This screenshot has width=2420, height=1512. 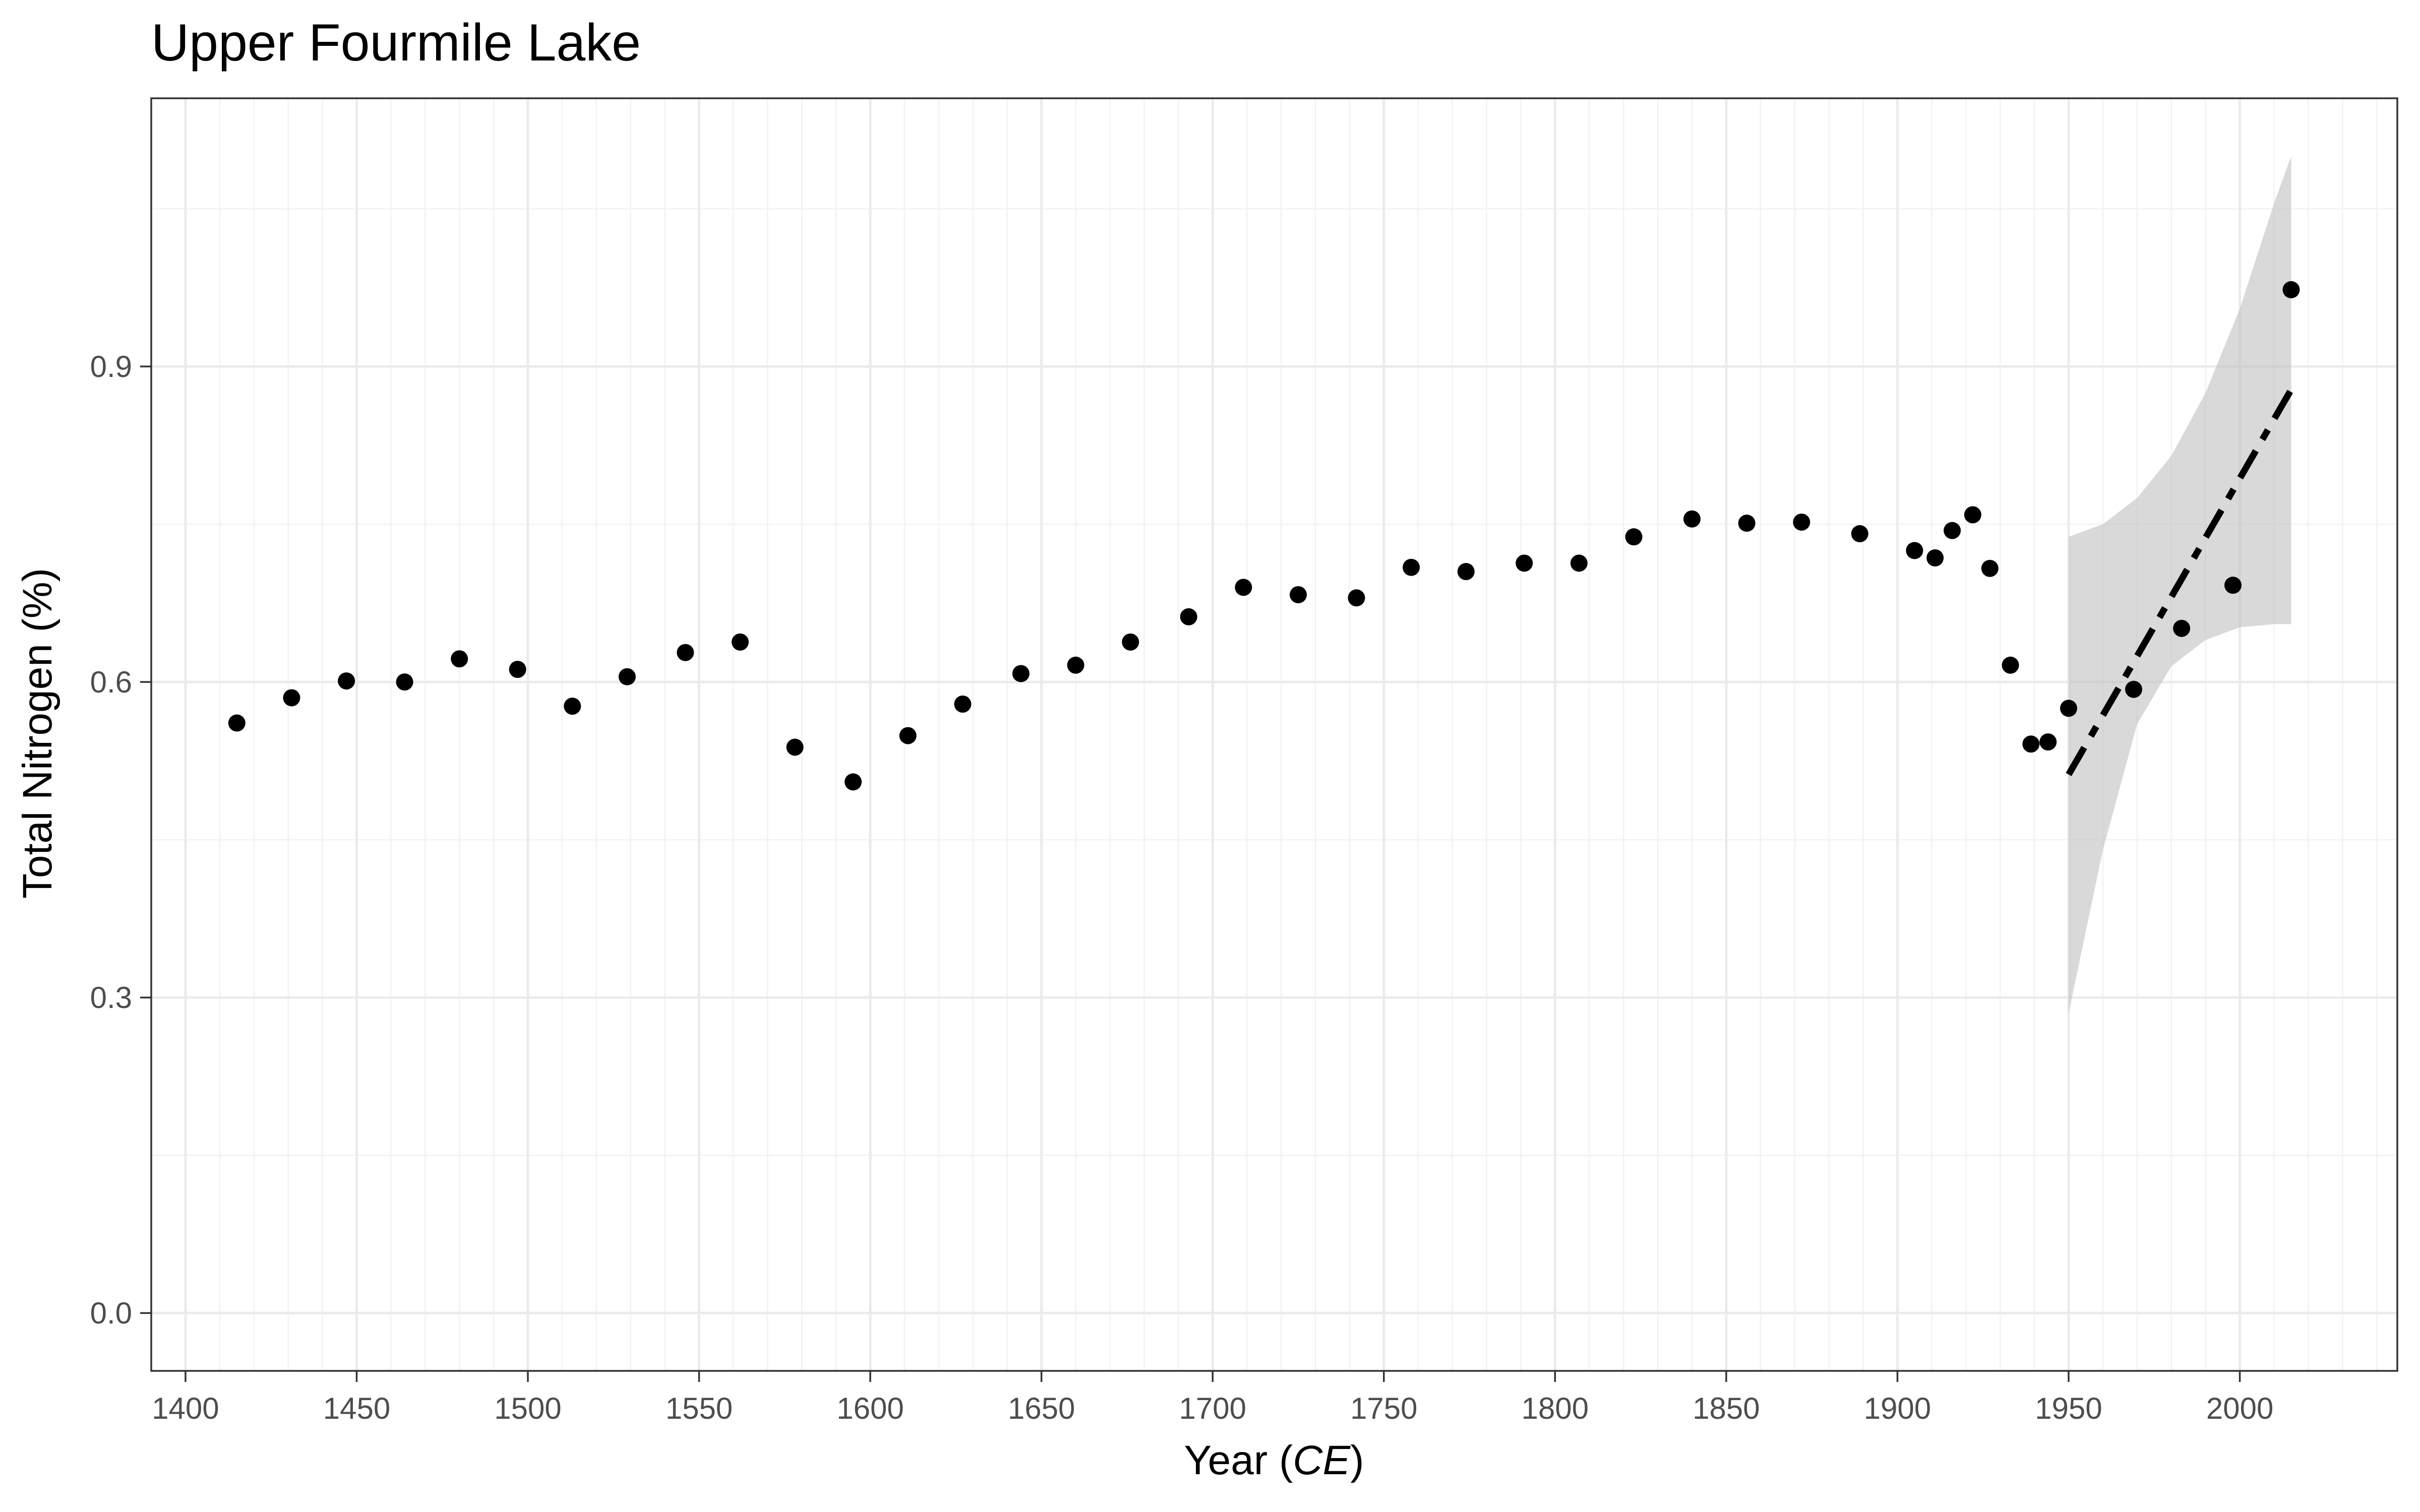 I want to click on x-tick-label: 1500, so click(x=527, y=1408).